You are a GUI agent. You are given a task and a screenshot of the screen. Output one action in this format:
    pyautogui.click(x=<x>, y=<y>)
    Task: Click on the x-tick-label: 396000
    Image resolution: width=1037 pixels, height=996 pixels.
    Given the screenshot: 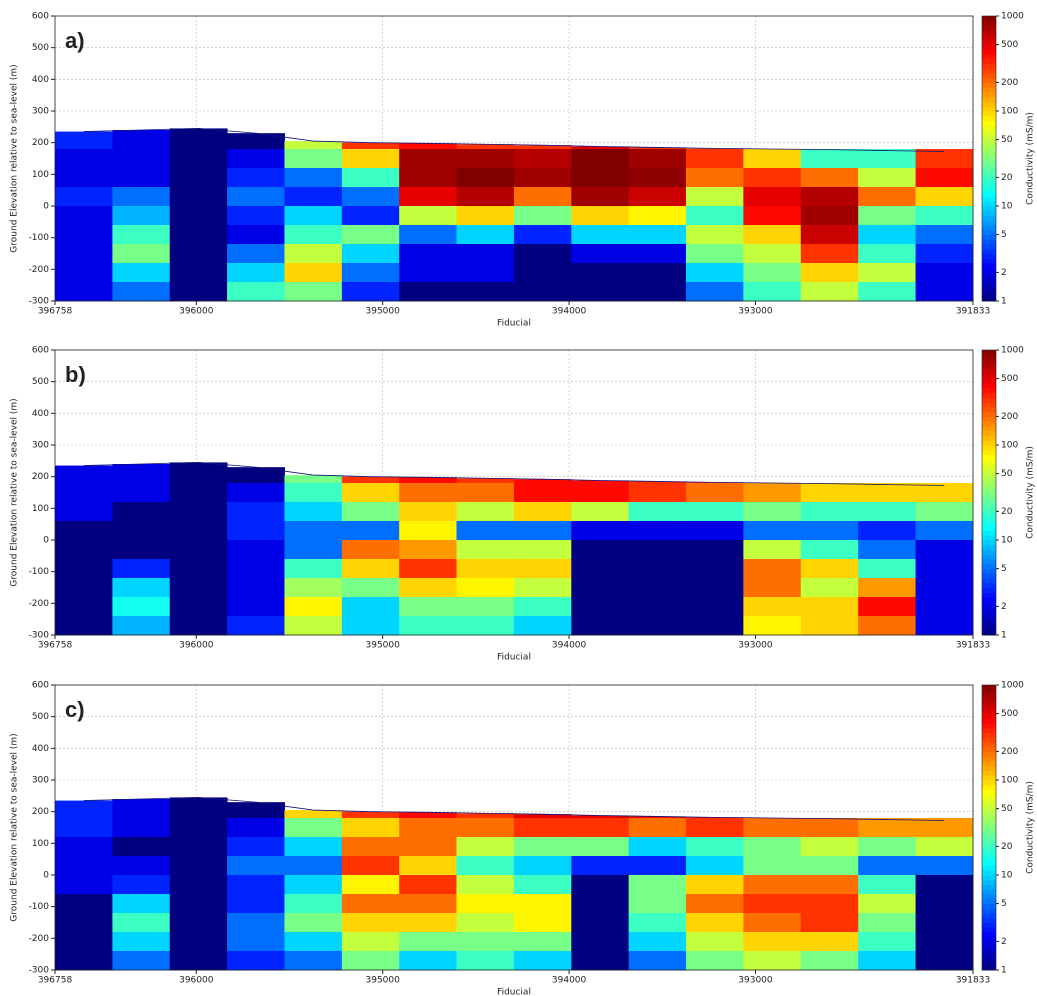 What is the action you would take?
    pyautogui.click(x=196, y=646)
    